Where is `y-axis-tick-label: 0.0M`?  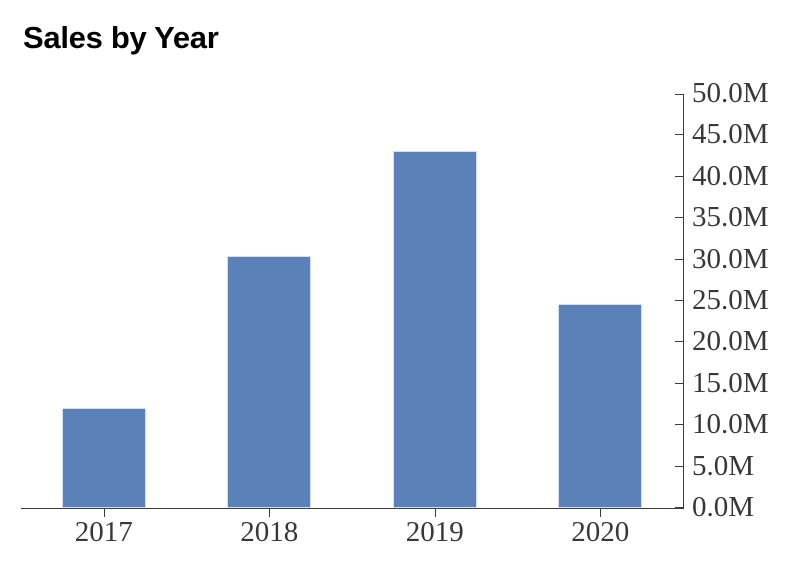
y-axis-tick-label: 0.0M is located at coordinates (723, 506).